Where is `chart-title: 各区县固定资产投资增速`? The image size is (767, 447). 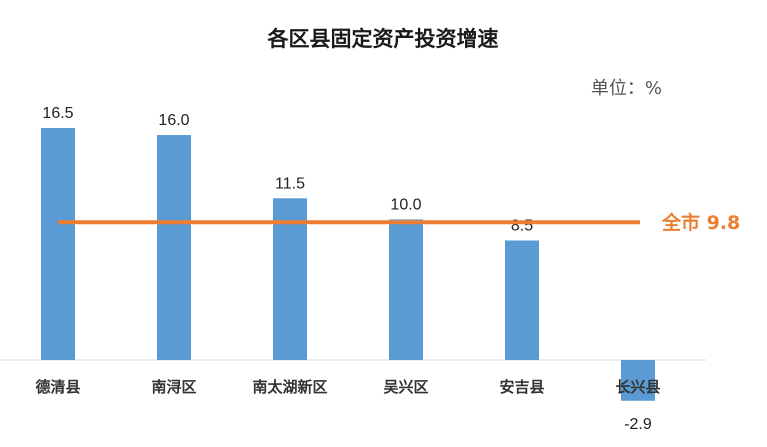
chart-title: 各区县固定资产投资增速 is located at coordinates (383, 39).